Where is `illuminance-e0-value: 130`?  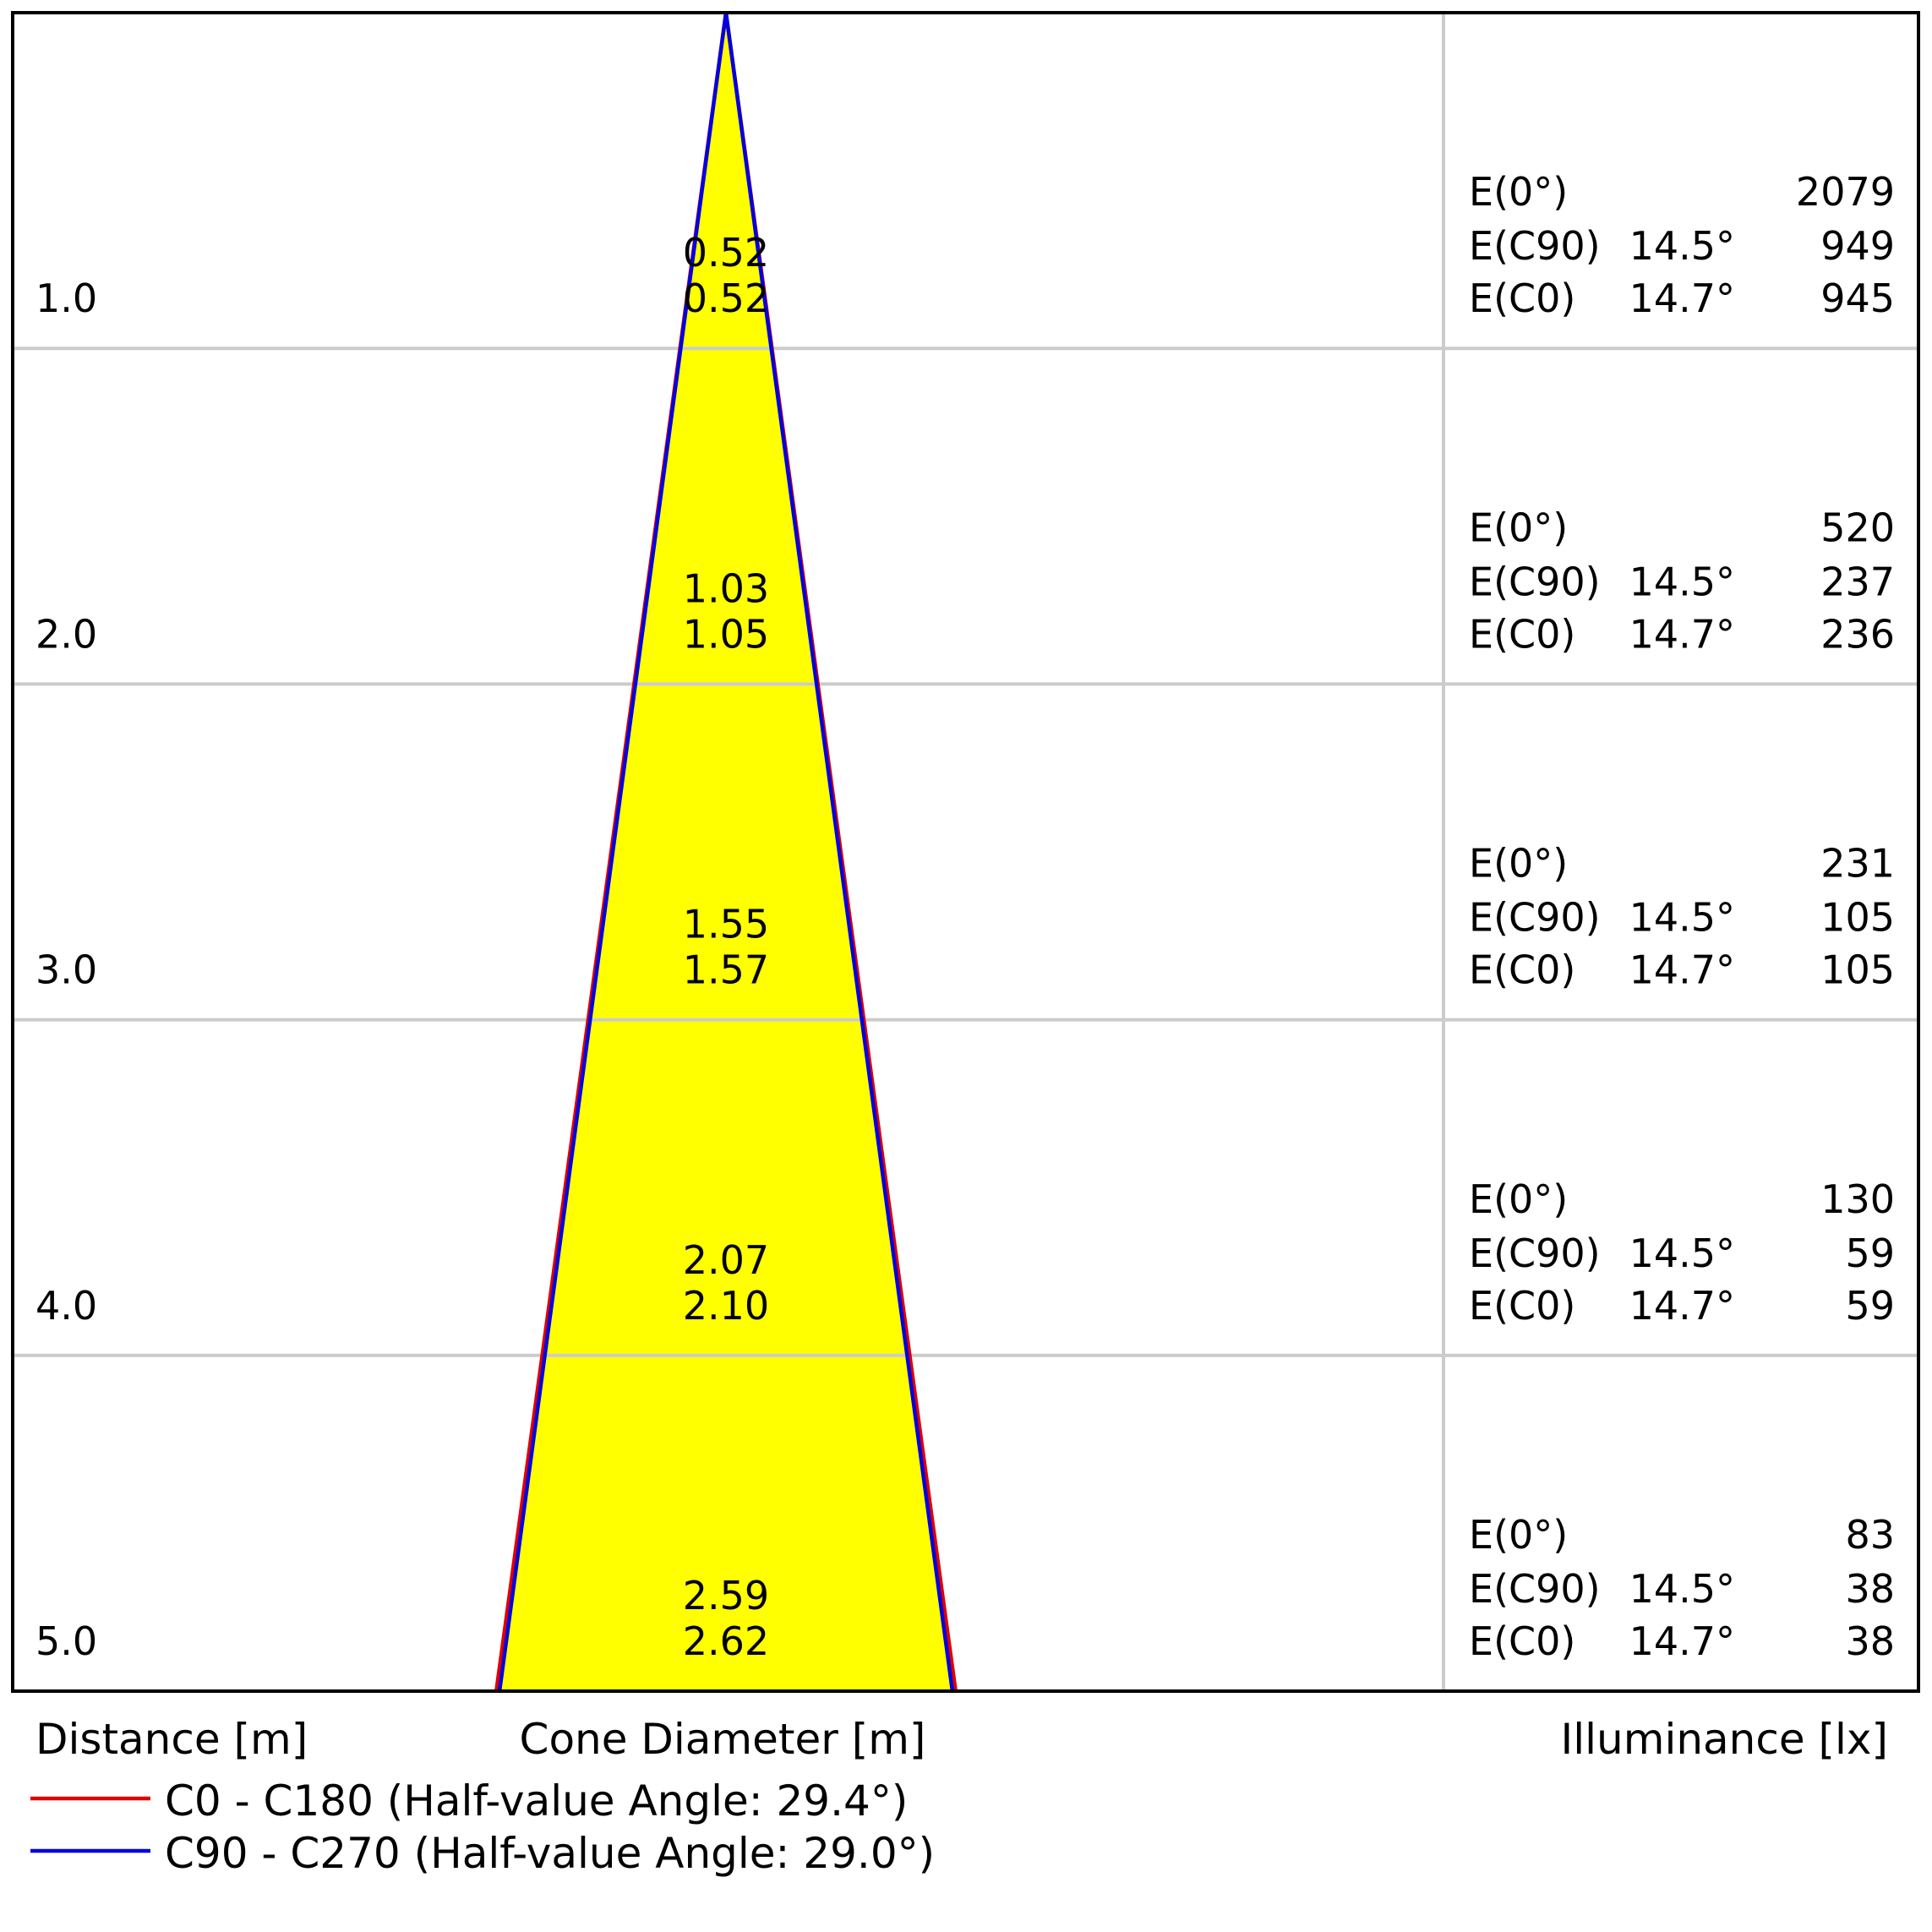
illuminance-e0-value: 130 is located at coordinates (1857, 1199).